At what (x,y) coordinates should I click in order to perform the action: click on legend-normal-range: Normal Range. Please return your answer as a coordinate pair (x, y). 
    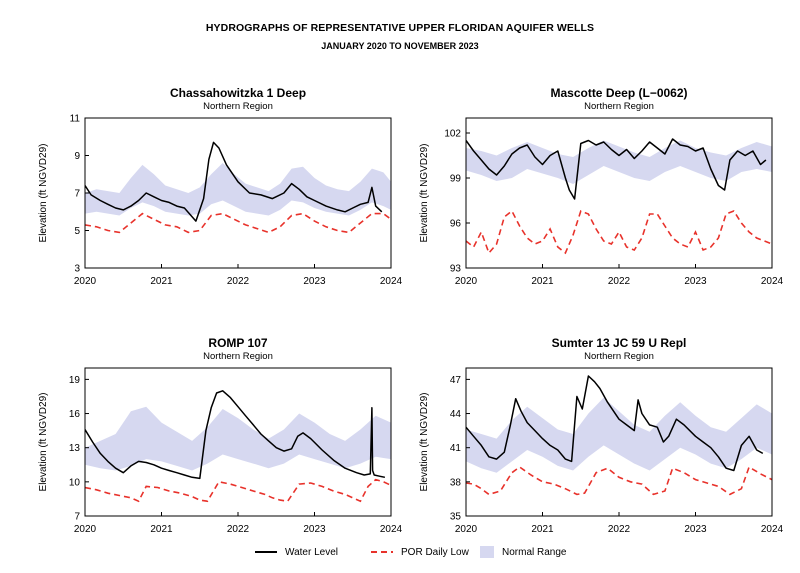
    Looking at the image, I should click on (523, 552).